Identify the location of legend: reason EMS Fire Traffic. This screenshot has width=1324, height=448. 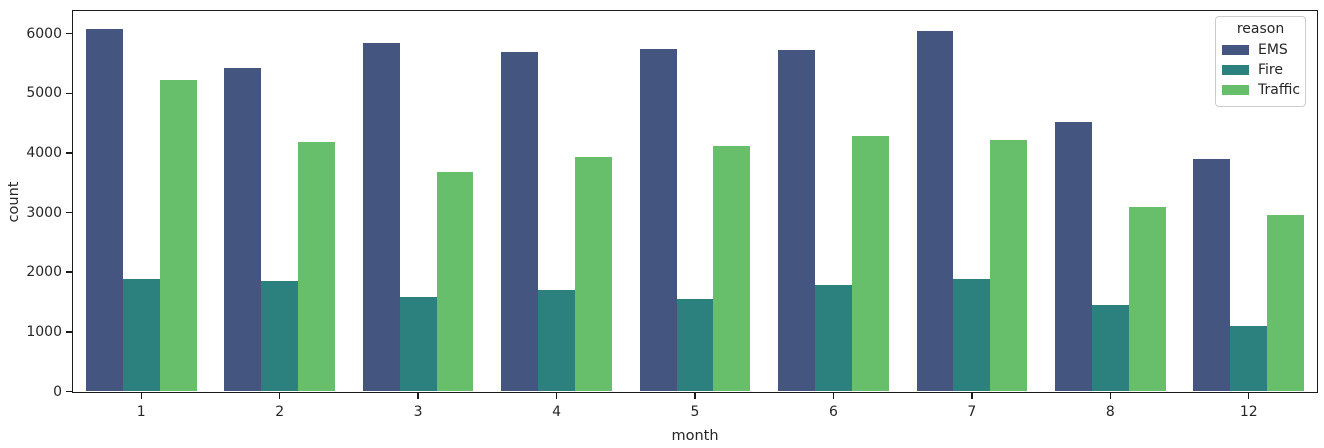
(1260, 61).